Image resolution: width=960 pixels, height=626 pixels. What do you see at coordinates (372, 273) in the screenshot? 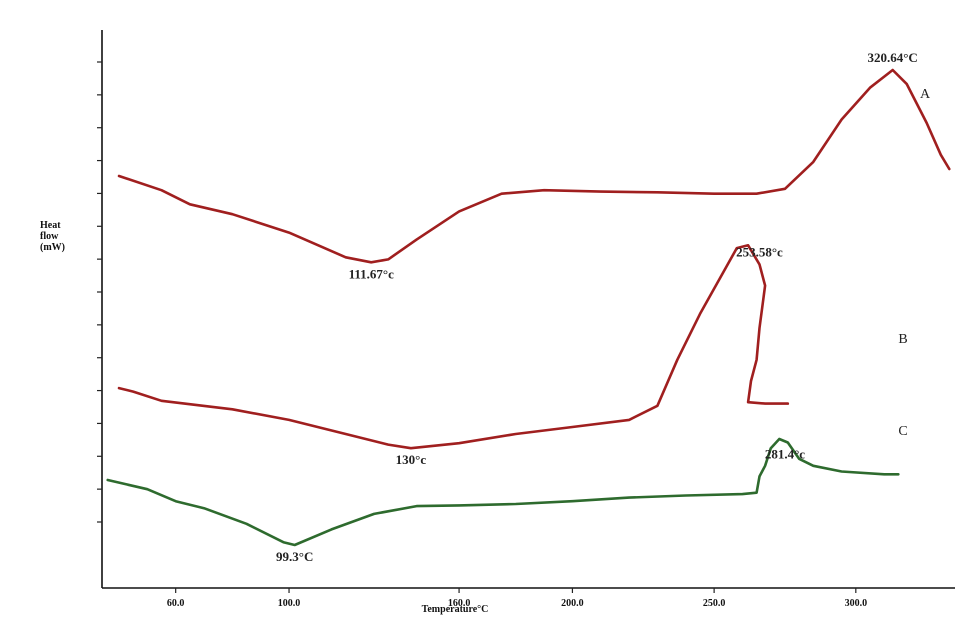
I see `peak-label: 111.67°c` at bounding box center [372, 273].